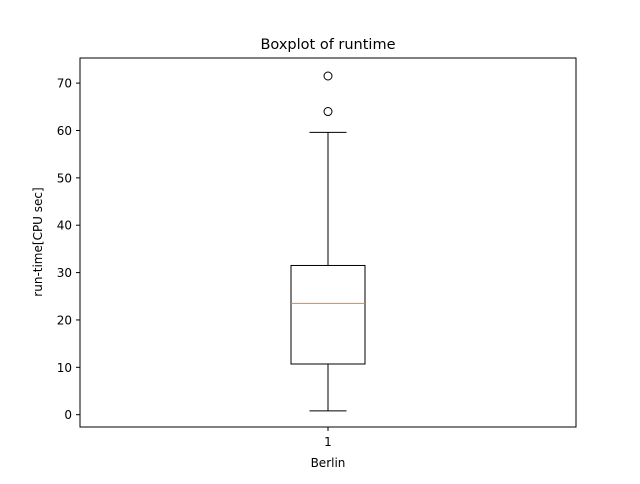  What do you see at coordinates (327, 45) in the screenshot?
I see `chart-title: Boxplot of runtime` at bounding box center [327, 45].